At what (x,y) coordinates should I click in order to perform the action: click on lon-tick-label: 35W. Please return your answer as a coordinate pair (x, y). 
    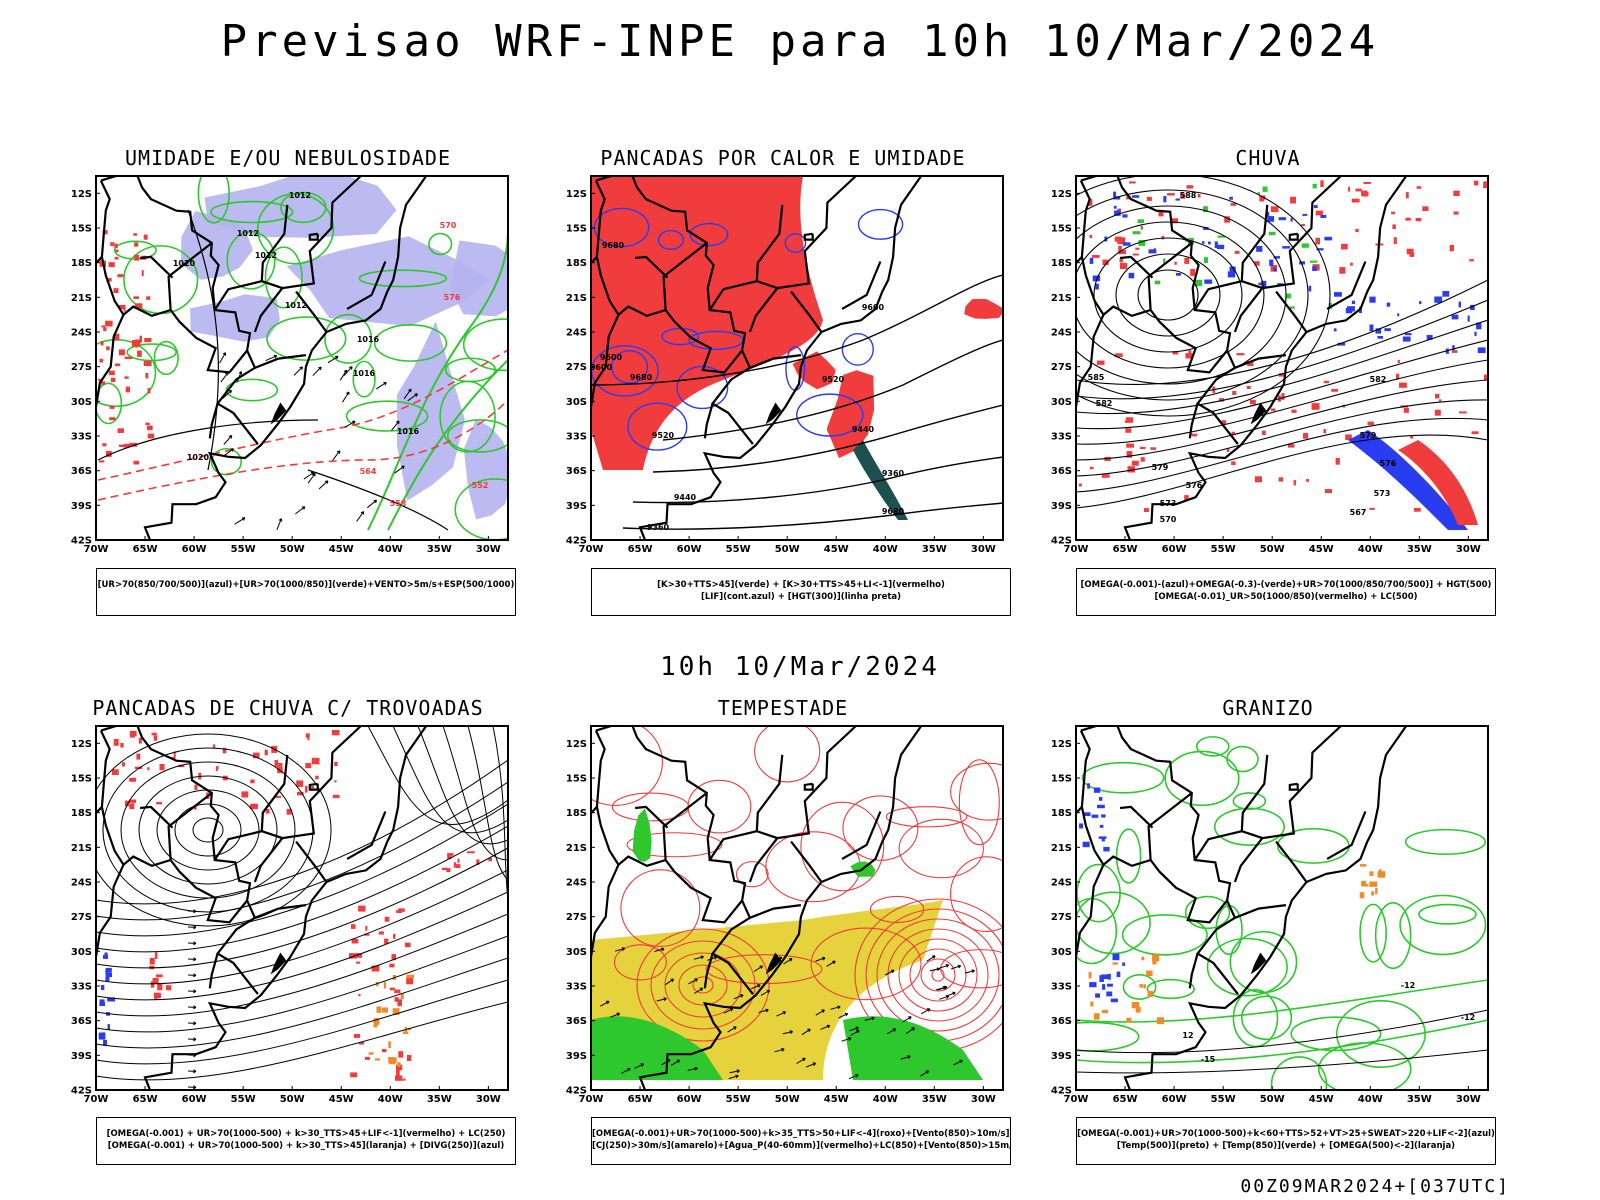
    Looking at the image, I should click on (439, 1099).